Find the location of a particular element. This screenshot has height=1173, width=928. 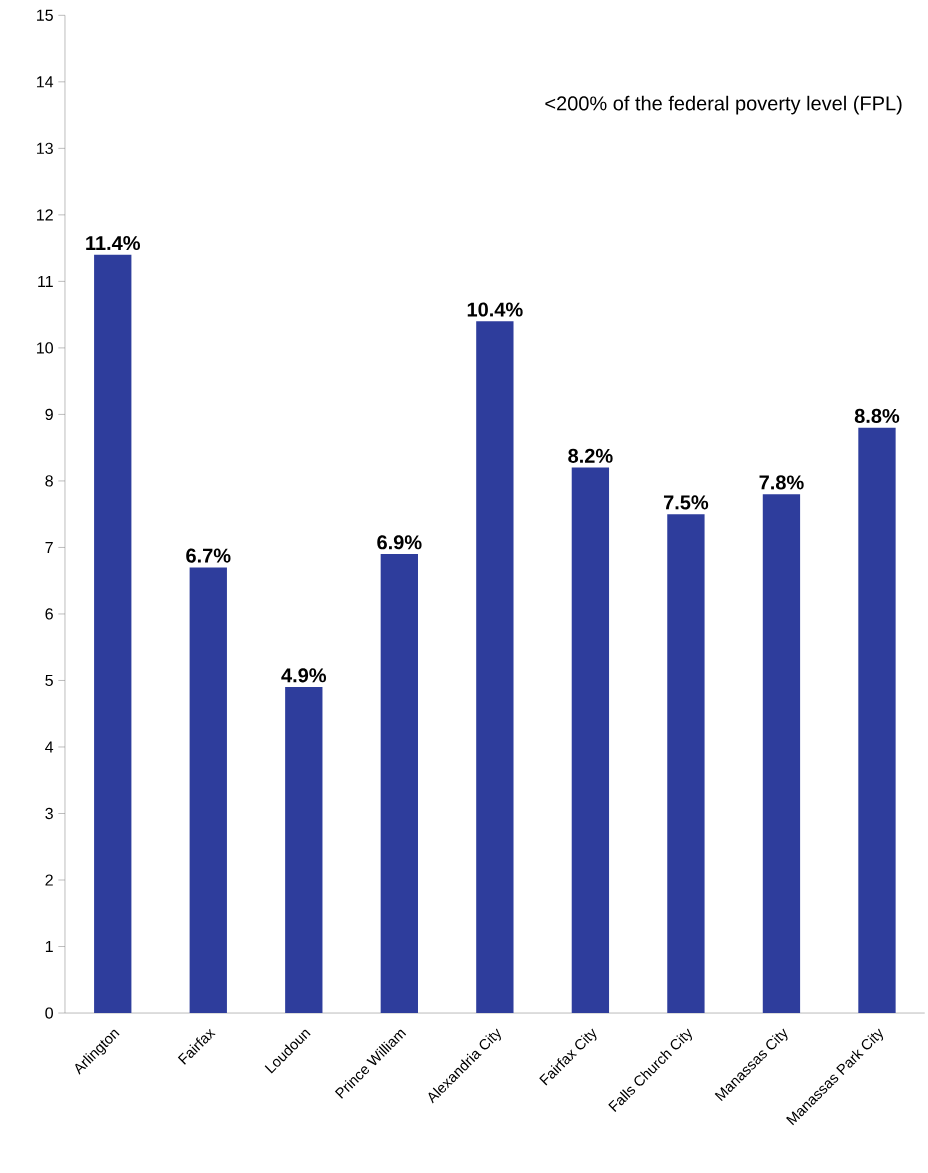

text: <200% of the federal poverty level (FPL) is located at coordinates (723, 105).